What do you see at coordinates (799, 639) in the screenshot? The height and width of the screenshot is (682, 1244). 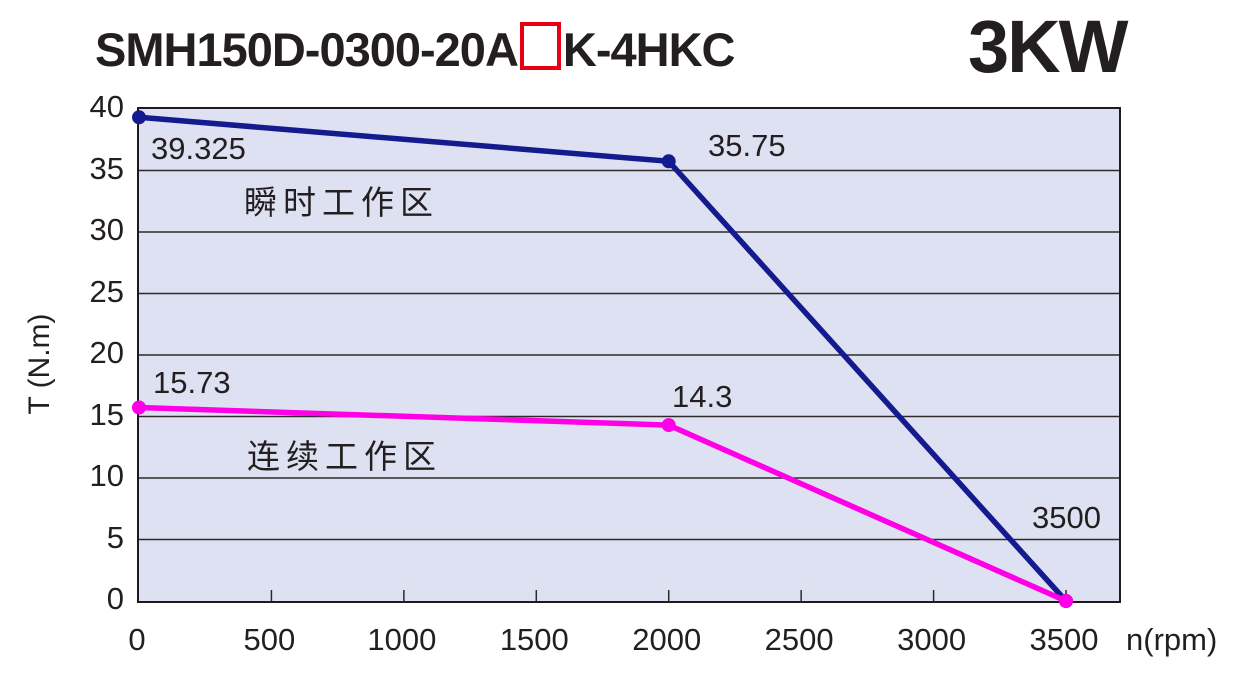 I see `x-axis-tick-label: 2500` at bounding box center [799, 639].